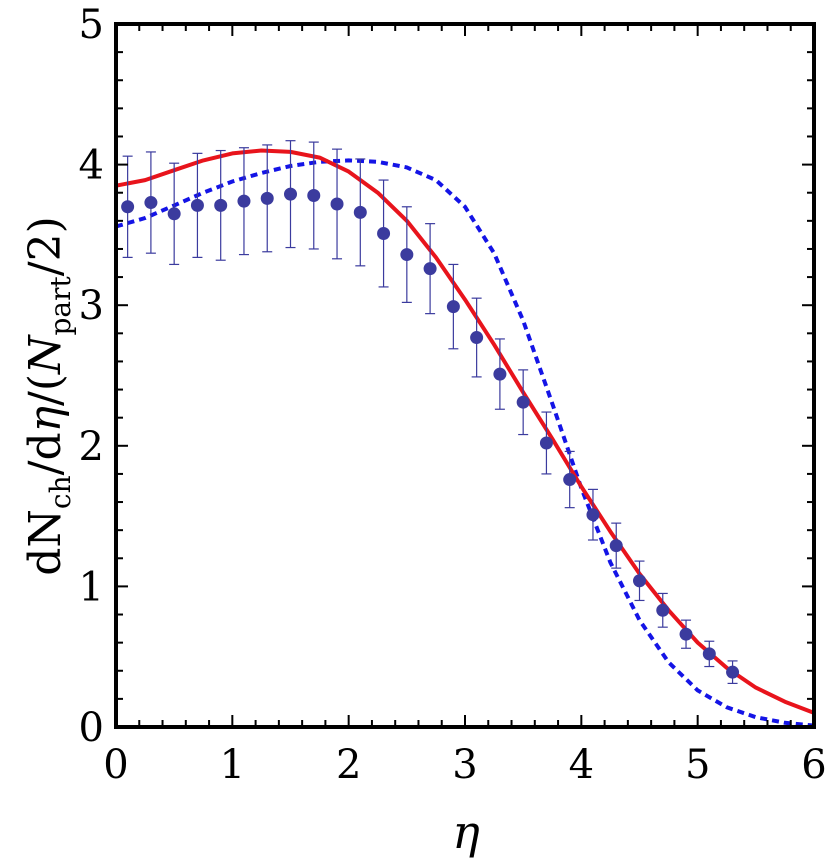 Image resolution: width=831 pixels, height=862 pixels. What do you see at coordinates (60, 492) in the screenshot?
I see `ylabel-sub-ch: ch` at bounding box center [60, 492].